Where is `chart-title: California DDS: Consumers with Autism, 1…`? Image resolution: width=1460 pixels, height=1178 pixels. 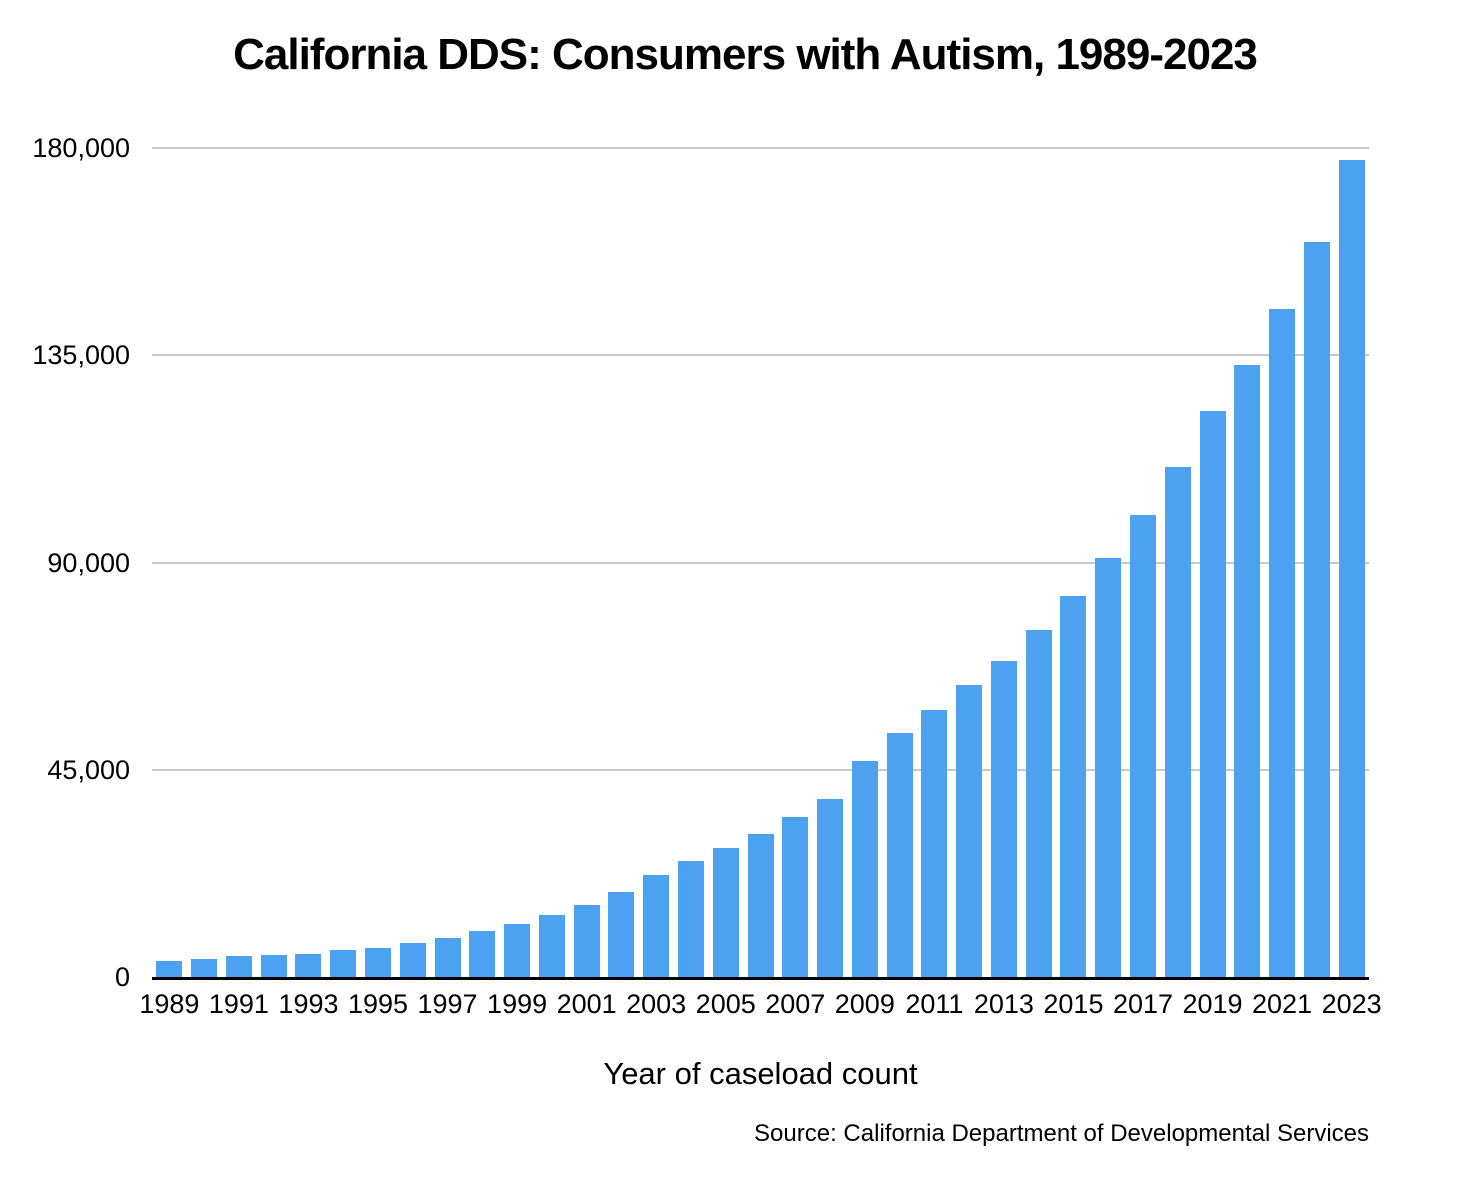 chart-title: California DDS: Consumers with Autism, 1… is located at coordinates (745, 54).